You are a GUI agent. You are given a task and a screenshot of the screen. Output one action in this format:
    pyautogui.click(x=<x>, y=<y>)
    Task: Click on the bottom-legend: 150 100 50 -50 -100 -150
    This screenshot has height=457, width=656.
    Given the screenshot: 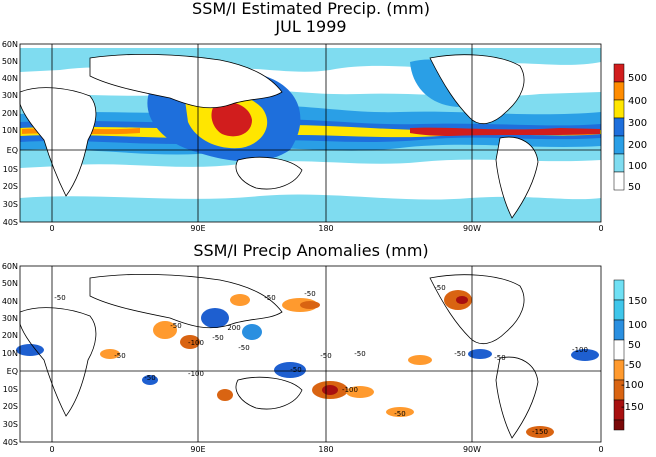 What is the action you would take?
    pyautogui.click(x=630, y=355)
    